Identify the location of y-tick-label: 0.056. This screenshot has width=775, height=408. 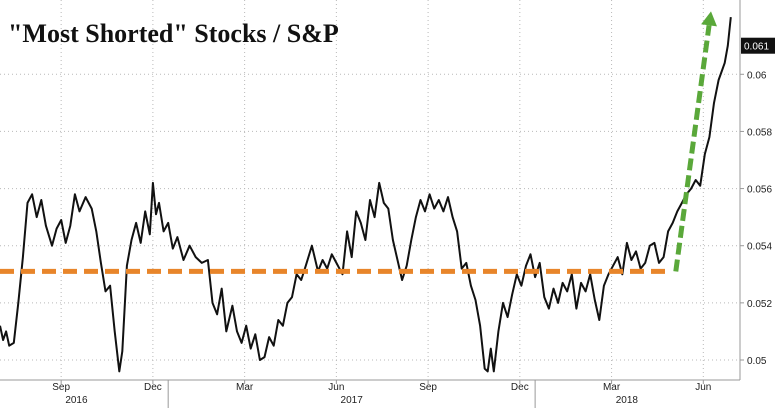
(759, 190).